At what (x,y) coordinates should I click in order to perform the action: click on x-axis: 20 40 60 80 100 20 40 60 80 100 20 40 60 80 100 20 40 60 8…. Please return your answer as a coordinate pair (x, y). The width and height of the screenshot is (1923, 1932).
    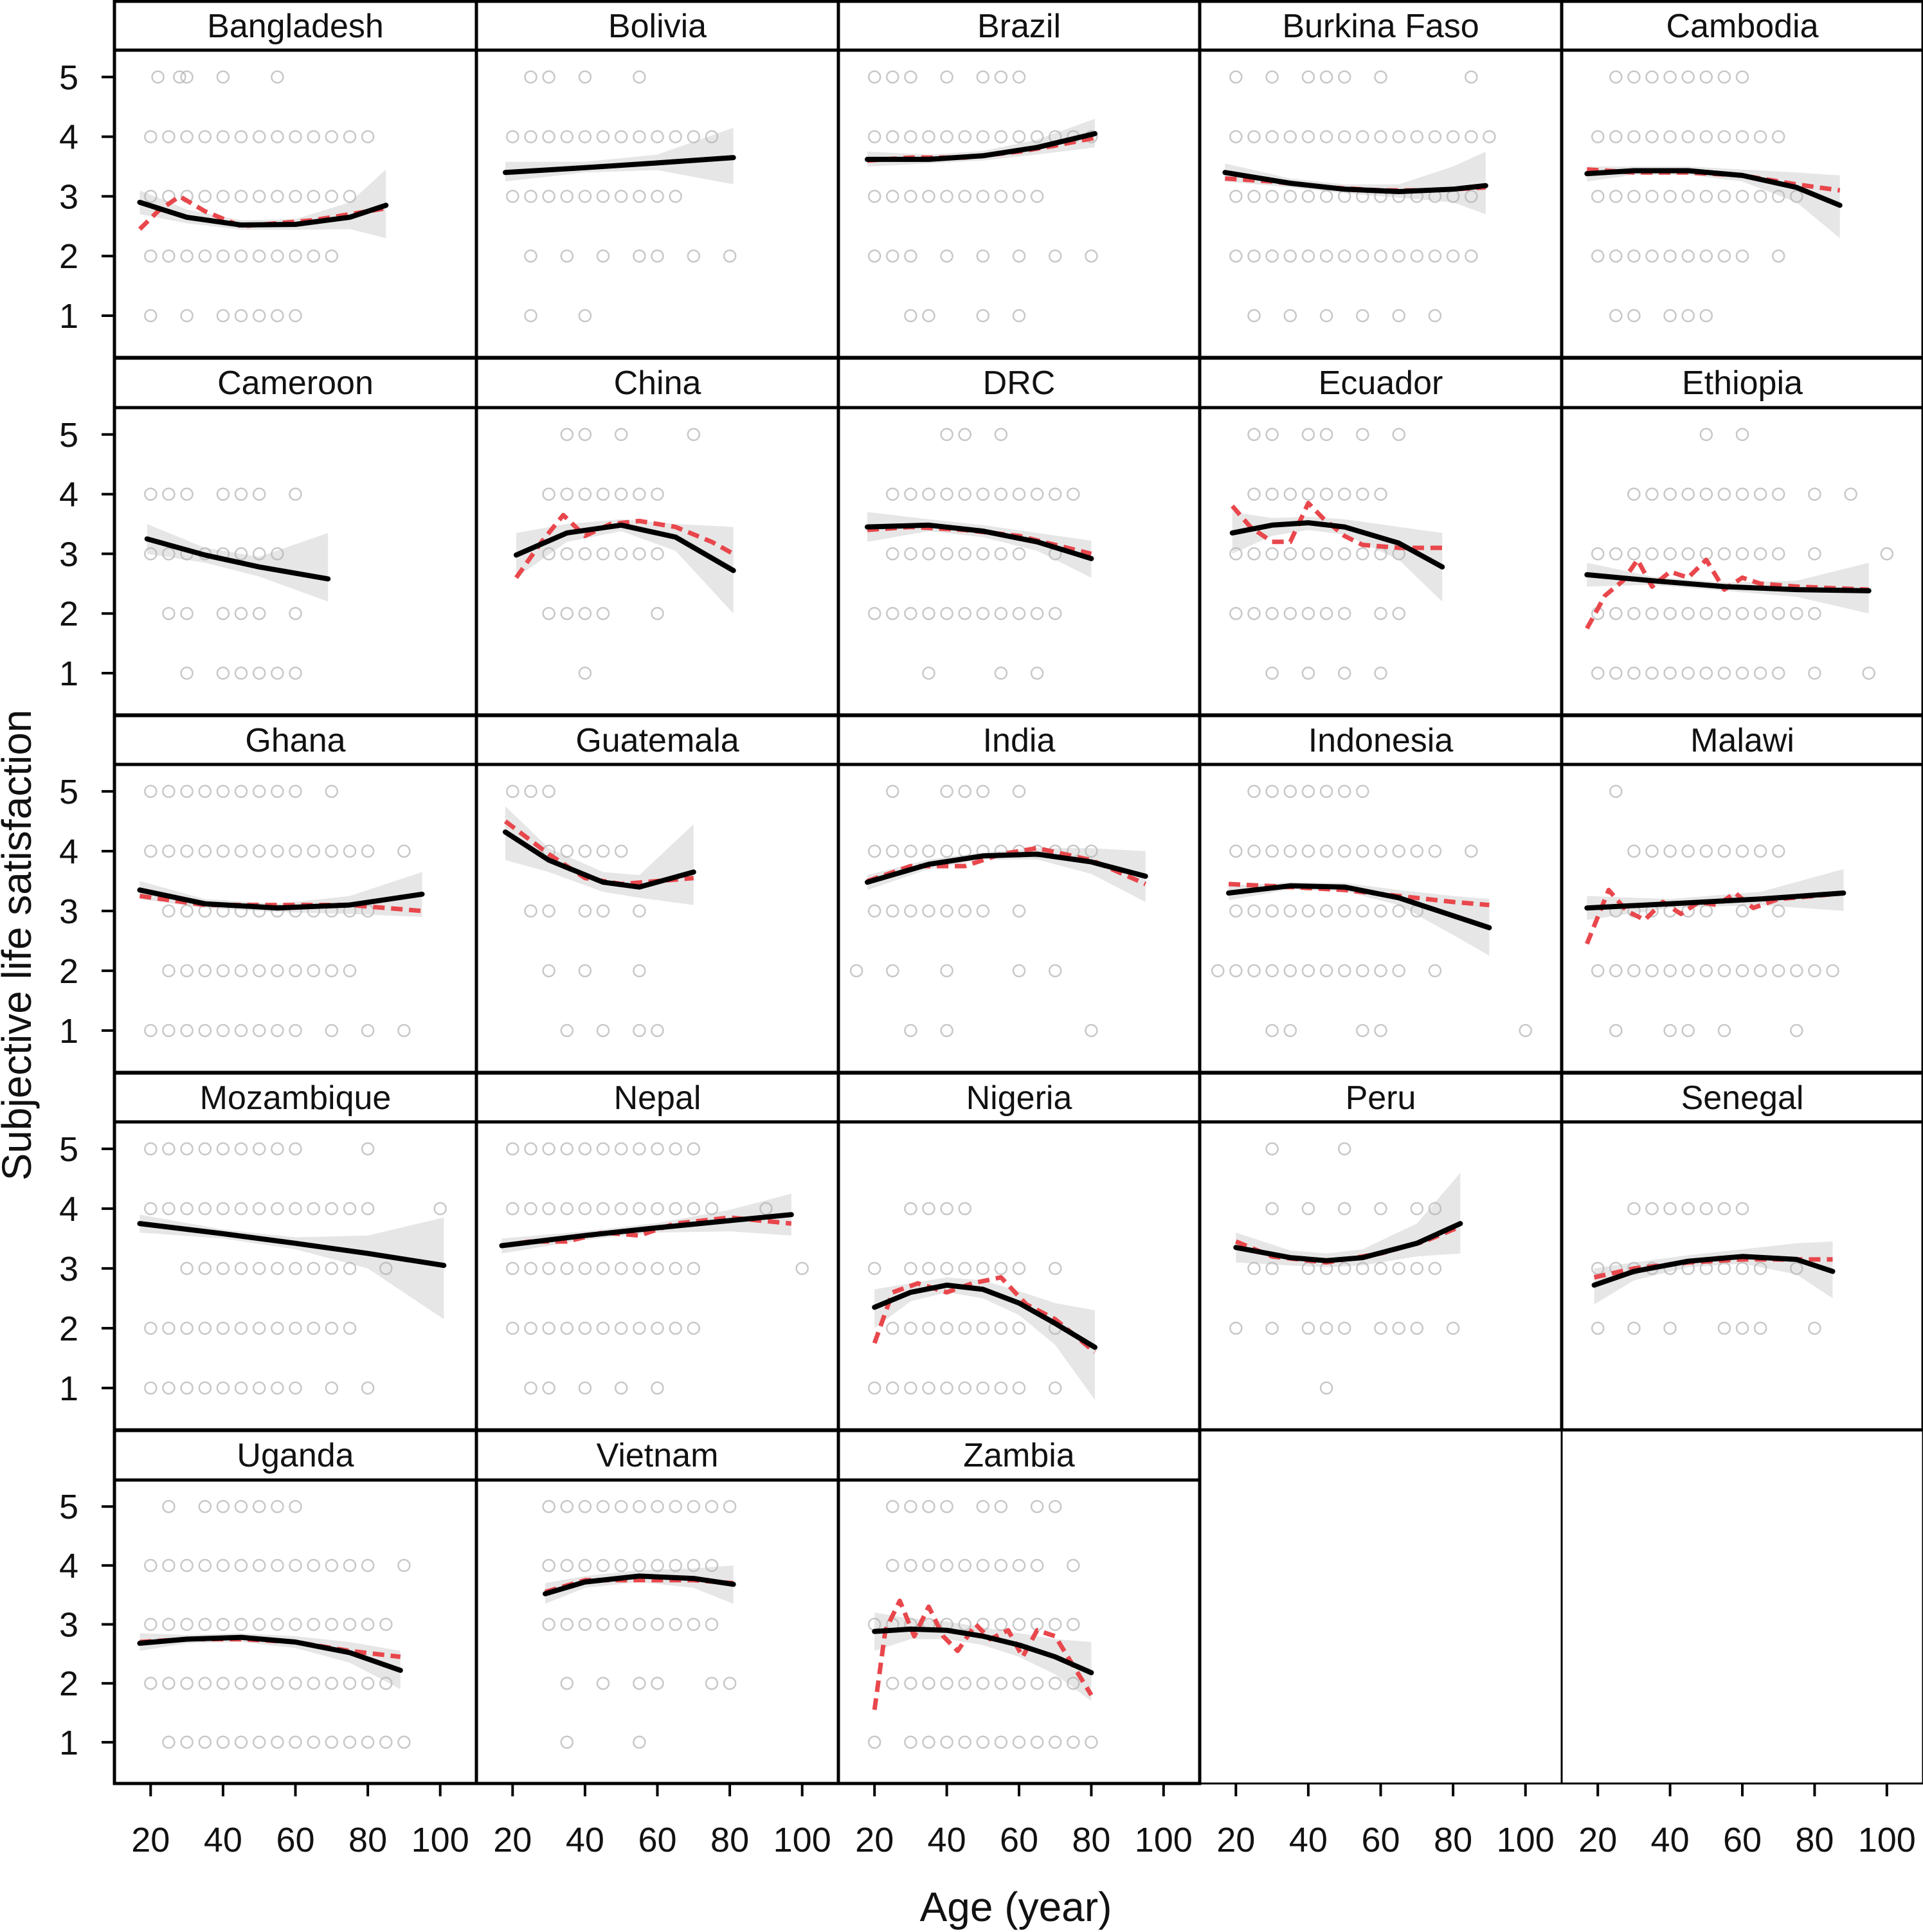
    Looking at the image, I should click on (1023, 1821).